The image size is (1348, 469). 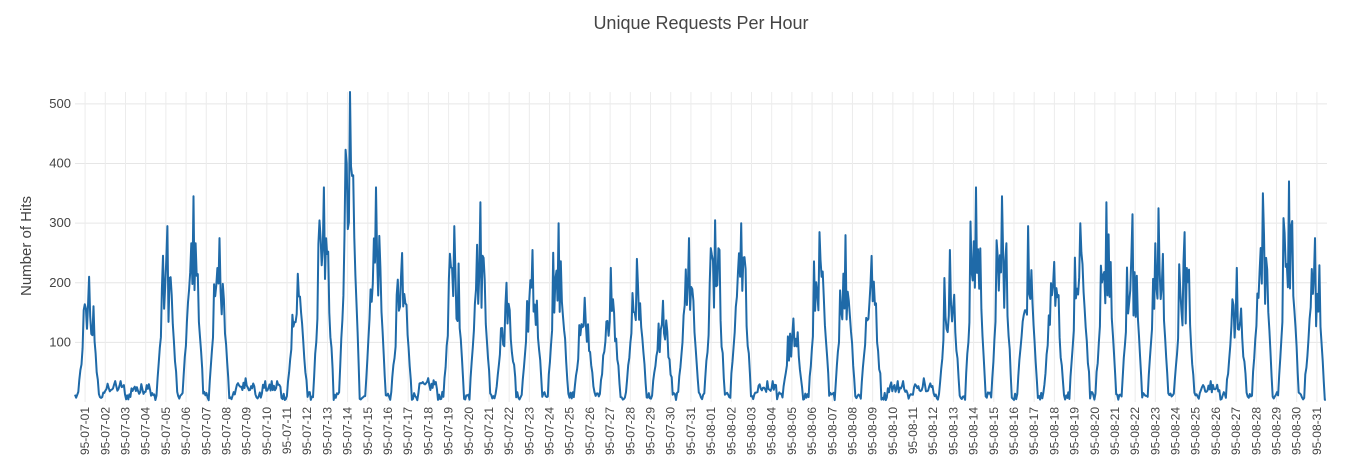 What do you see at coordinates (893, 431) in the screenshot?
I see `x-tick-label: 95-08-10` at bounding box center [893, 431].